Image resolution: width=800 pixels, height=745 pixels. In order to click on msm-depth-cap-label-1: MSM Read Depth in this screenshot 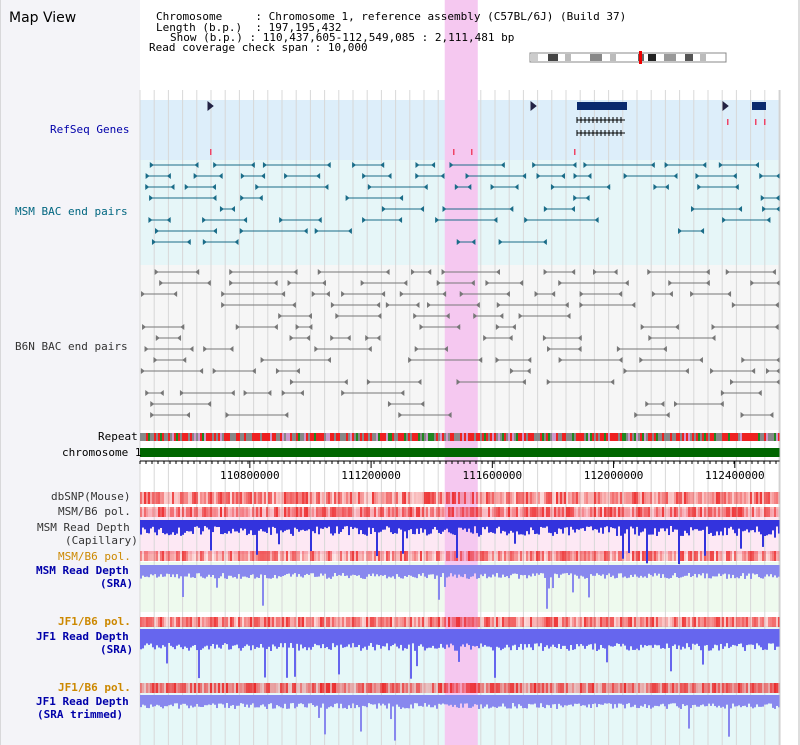, I will do `click(83, 527)`.